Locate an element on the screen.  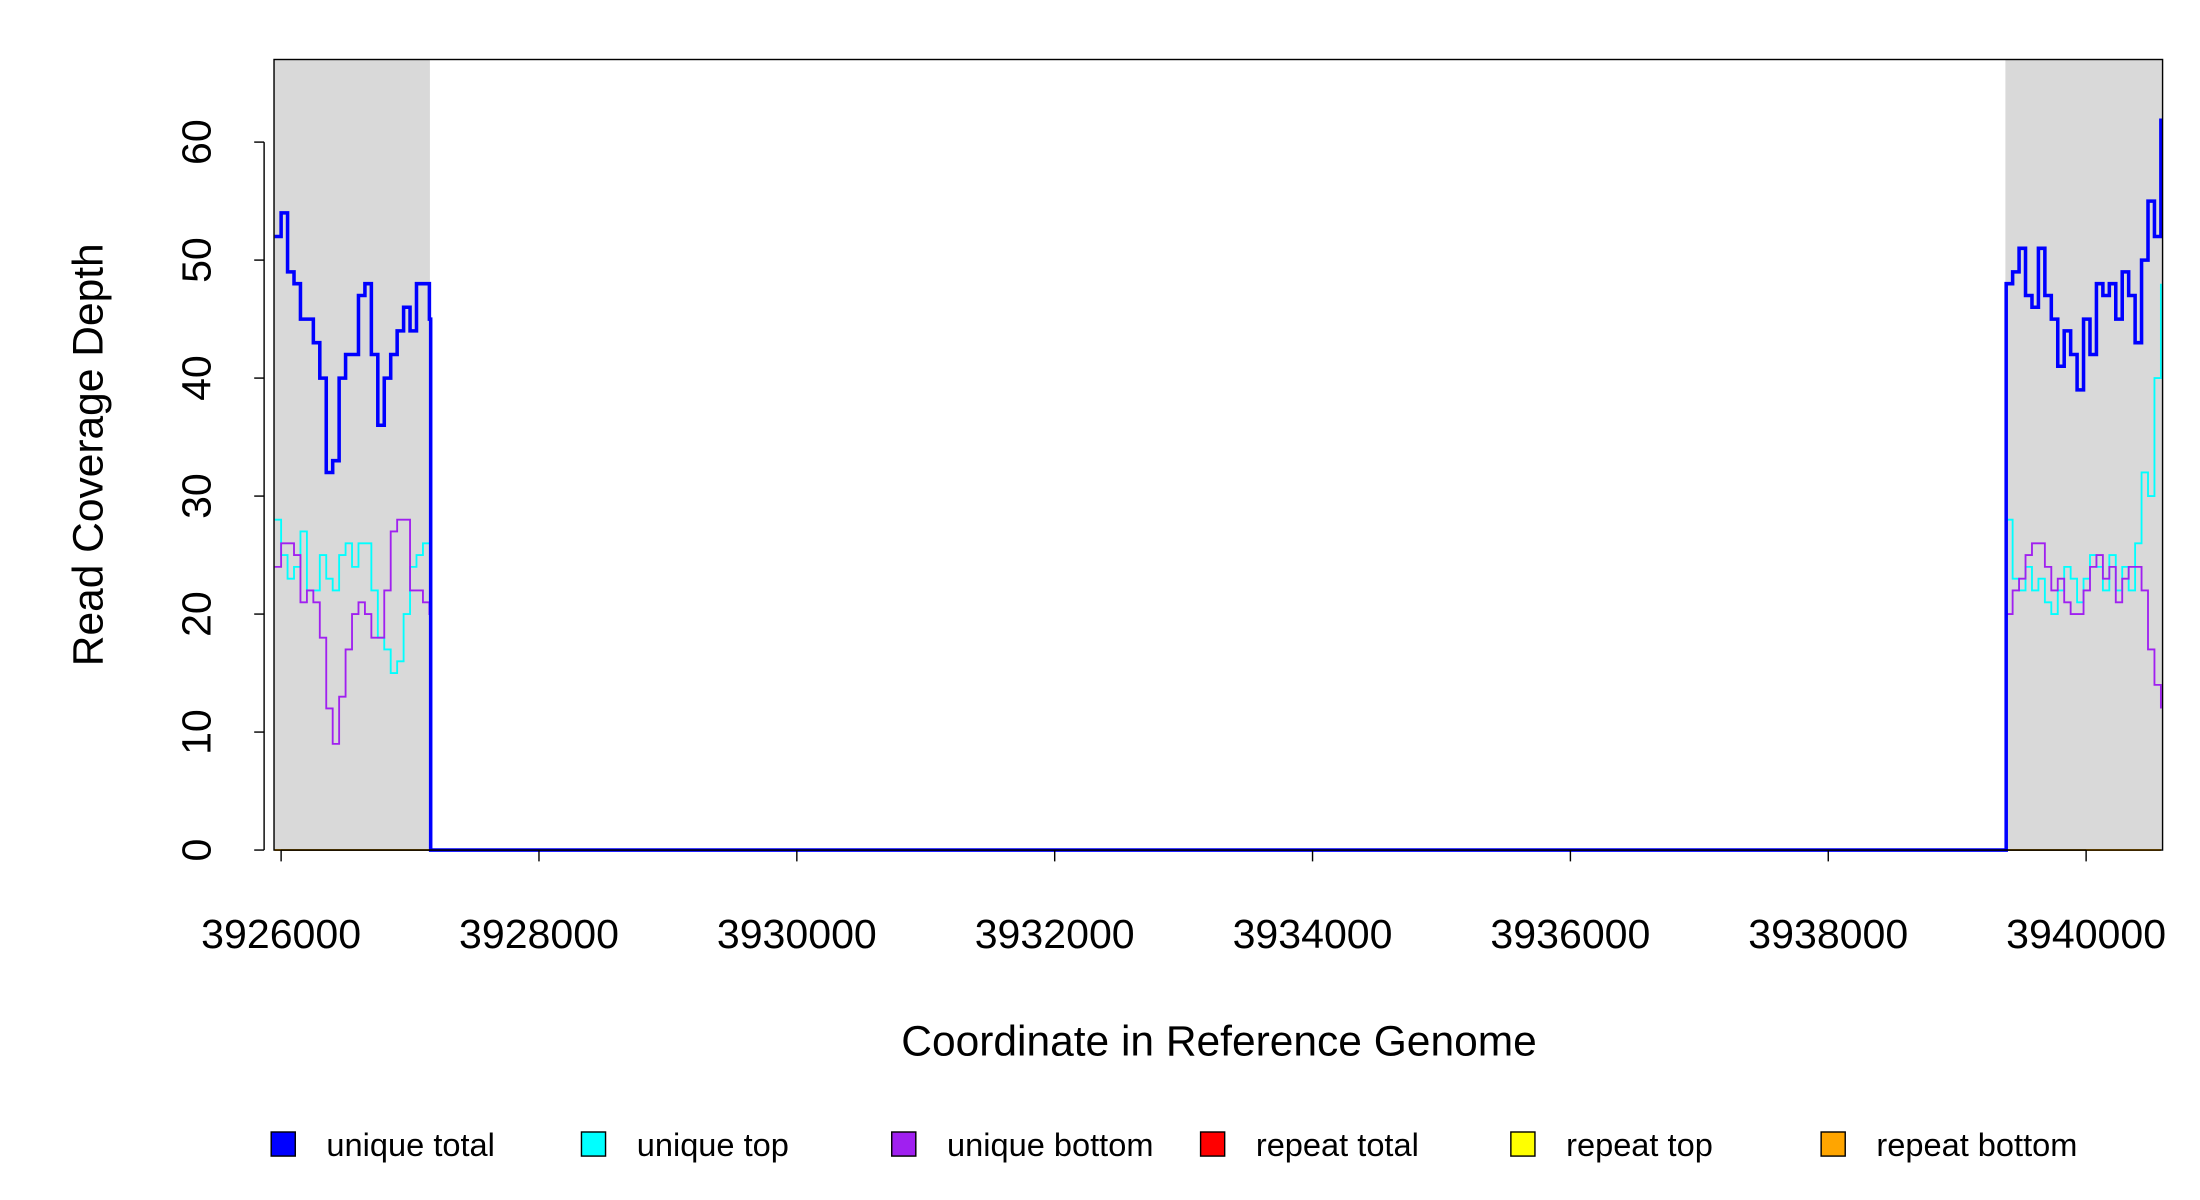
y-tick-label: 10 is located at coordinates (196, 732).